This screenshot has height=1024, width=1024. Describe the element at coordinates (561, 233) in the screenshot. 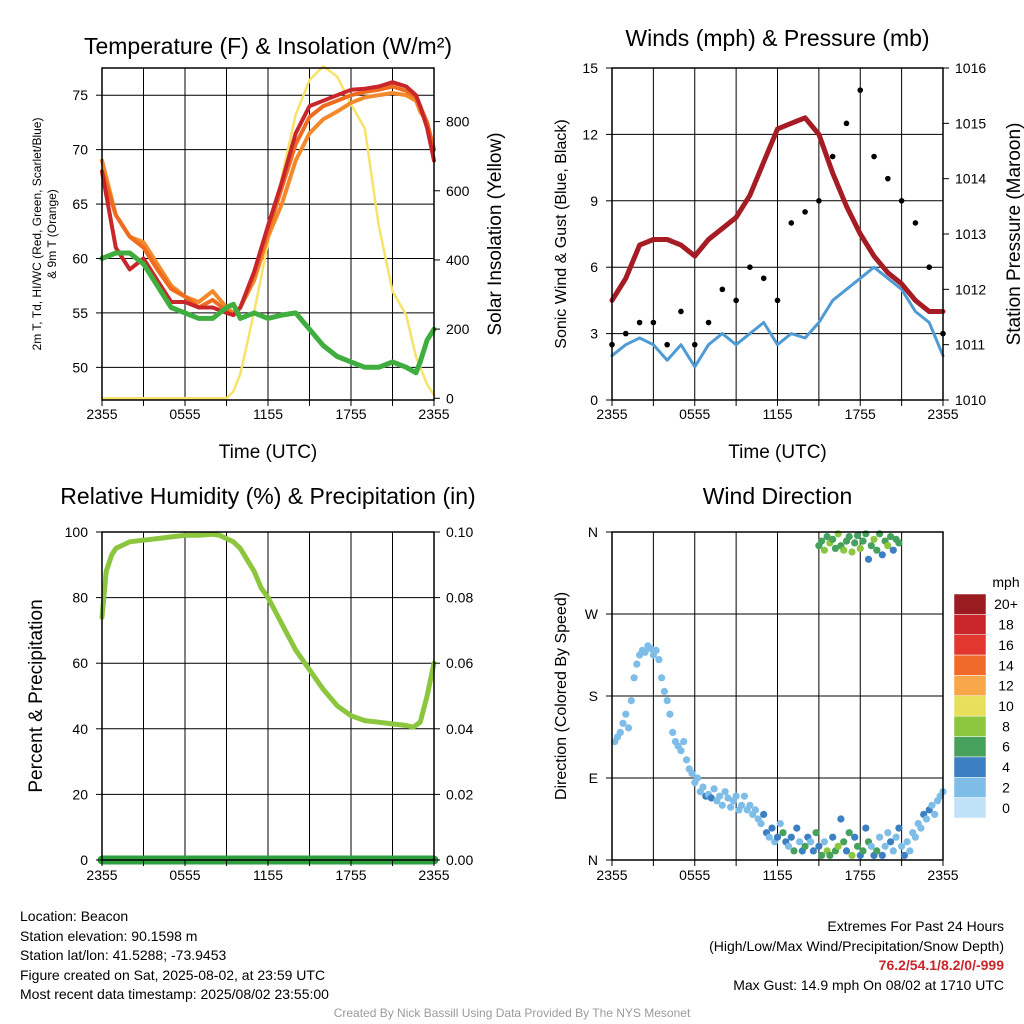

I see `winds-y-axis-label: Sonic Wind & Gust (Blue, Black)` at that location.